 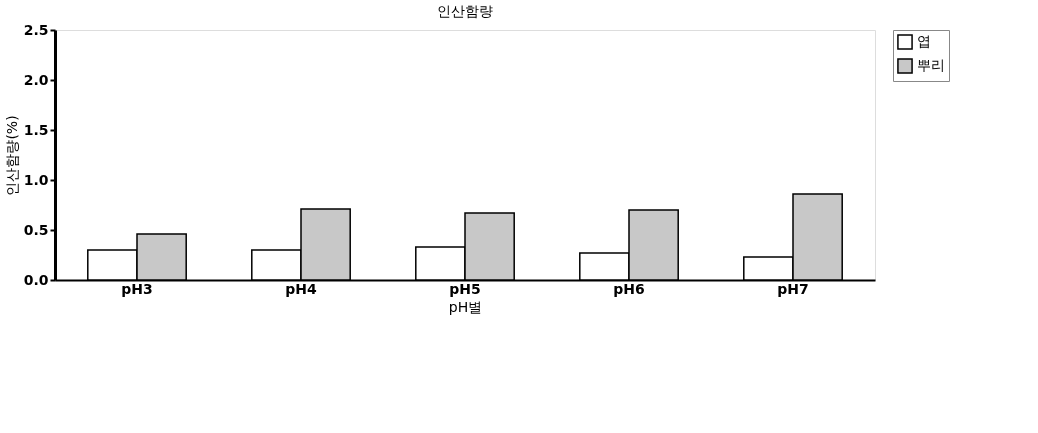 I want to click on chart-title: 인산함량, so click(x=465, y=11).